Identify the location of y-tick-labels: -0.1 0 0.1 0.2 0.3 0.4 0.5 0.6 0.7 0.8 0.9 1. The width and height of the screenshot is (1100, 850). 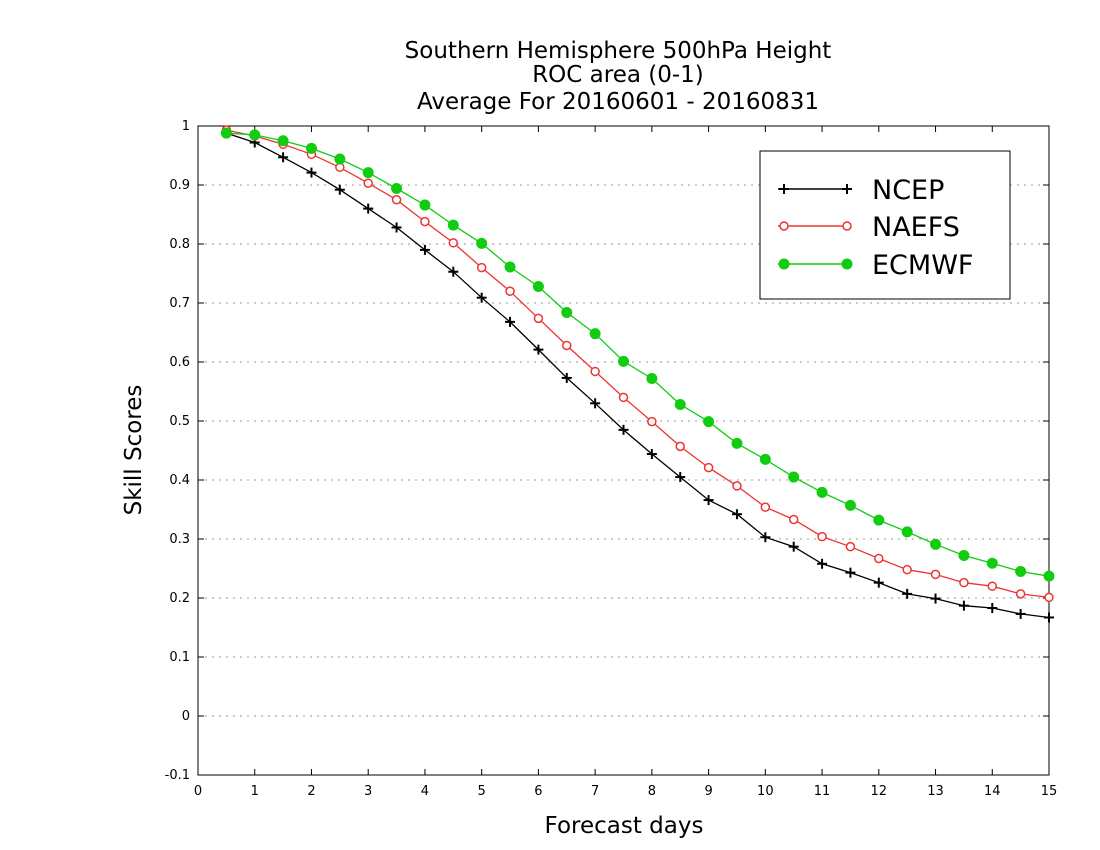
(177, 451).